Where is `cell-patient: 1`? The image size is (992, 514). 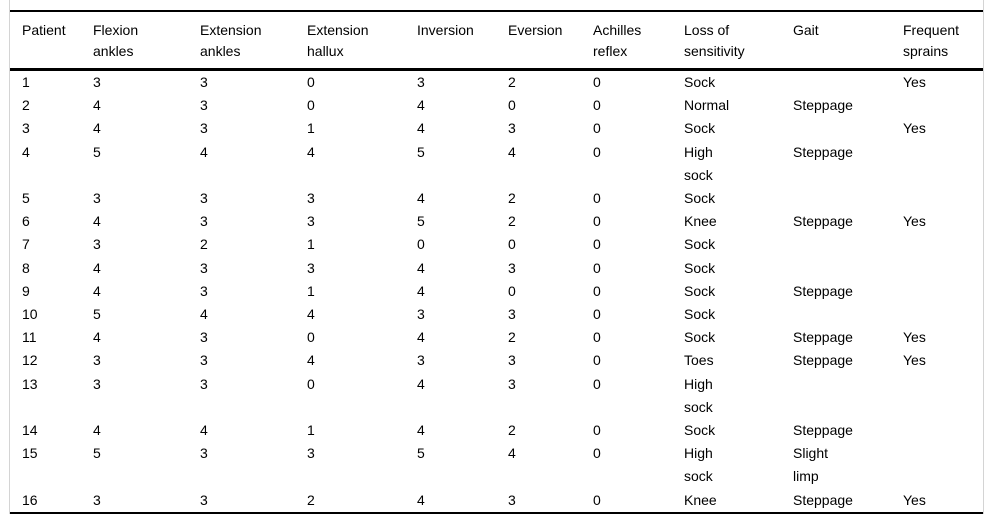
cell-patient: 1 is located at coordinates (26, 82).